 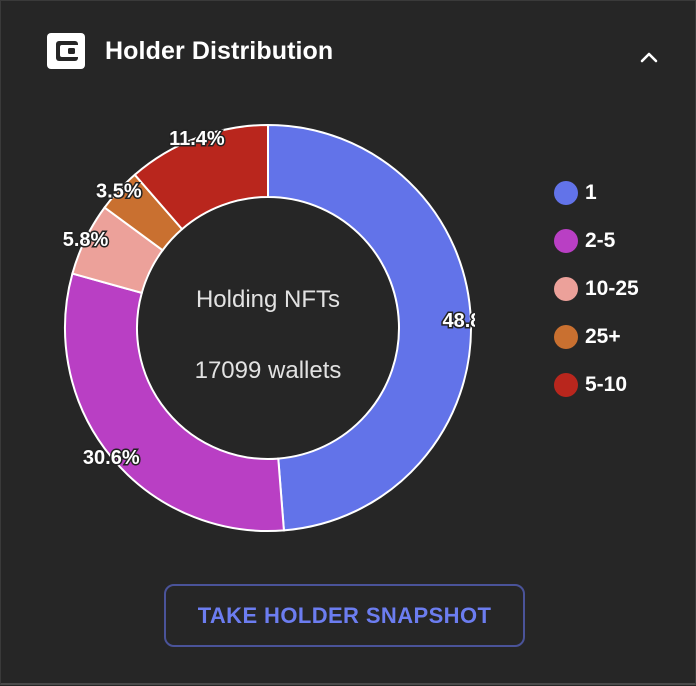 I want to click on slice-label-1: 48.8%, so click(x=458, y=321).